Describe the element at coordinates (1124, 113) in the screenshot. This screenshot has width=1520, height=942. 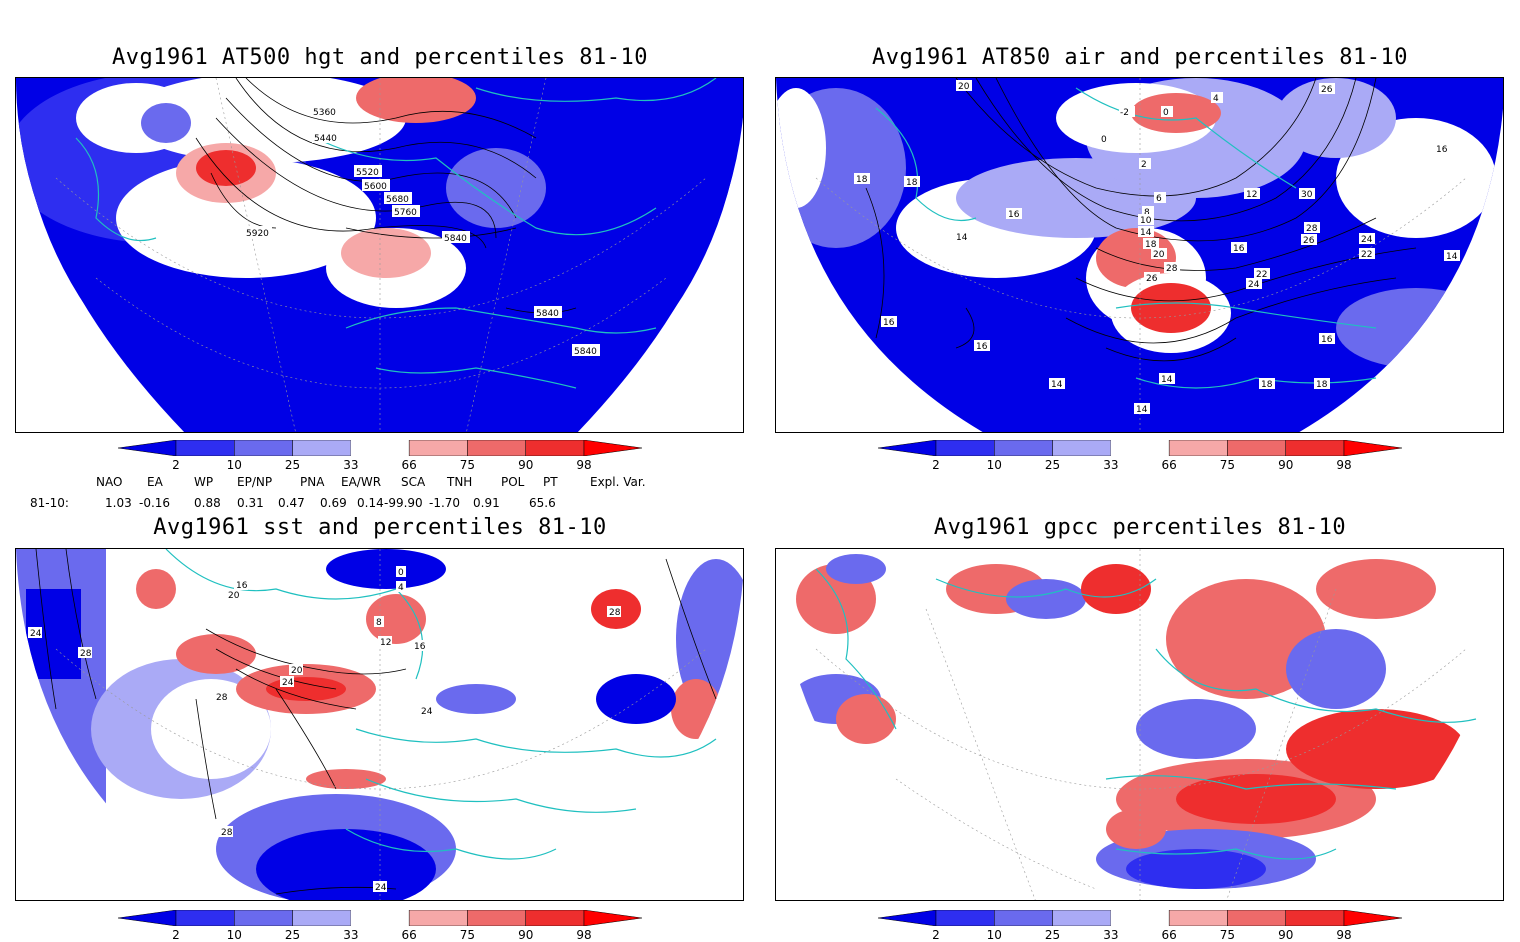
I see `contour-label: -2` at that location.